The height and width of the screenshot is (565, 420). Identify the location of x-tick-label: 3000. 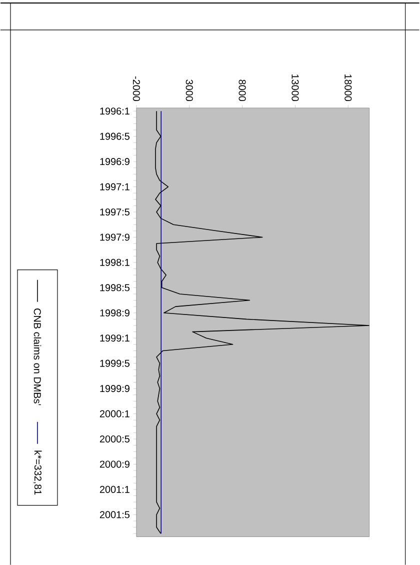
(189, 91).